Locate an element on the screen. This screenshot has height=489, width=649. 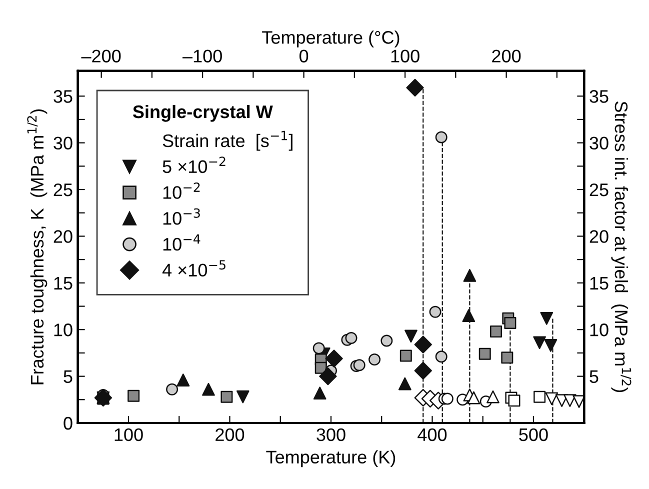
legend-label: 10$^{−4}$ is located at coordinates (181, 242).